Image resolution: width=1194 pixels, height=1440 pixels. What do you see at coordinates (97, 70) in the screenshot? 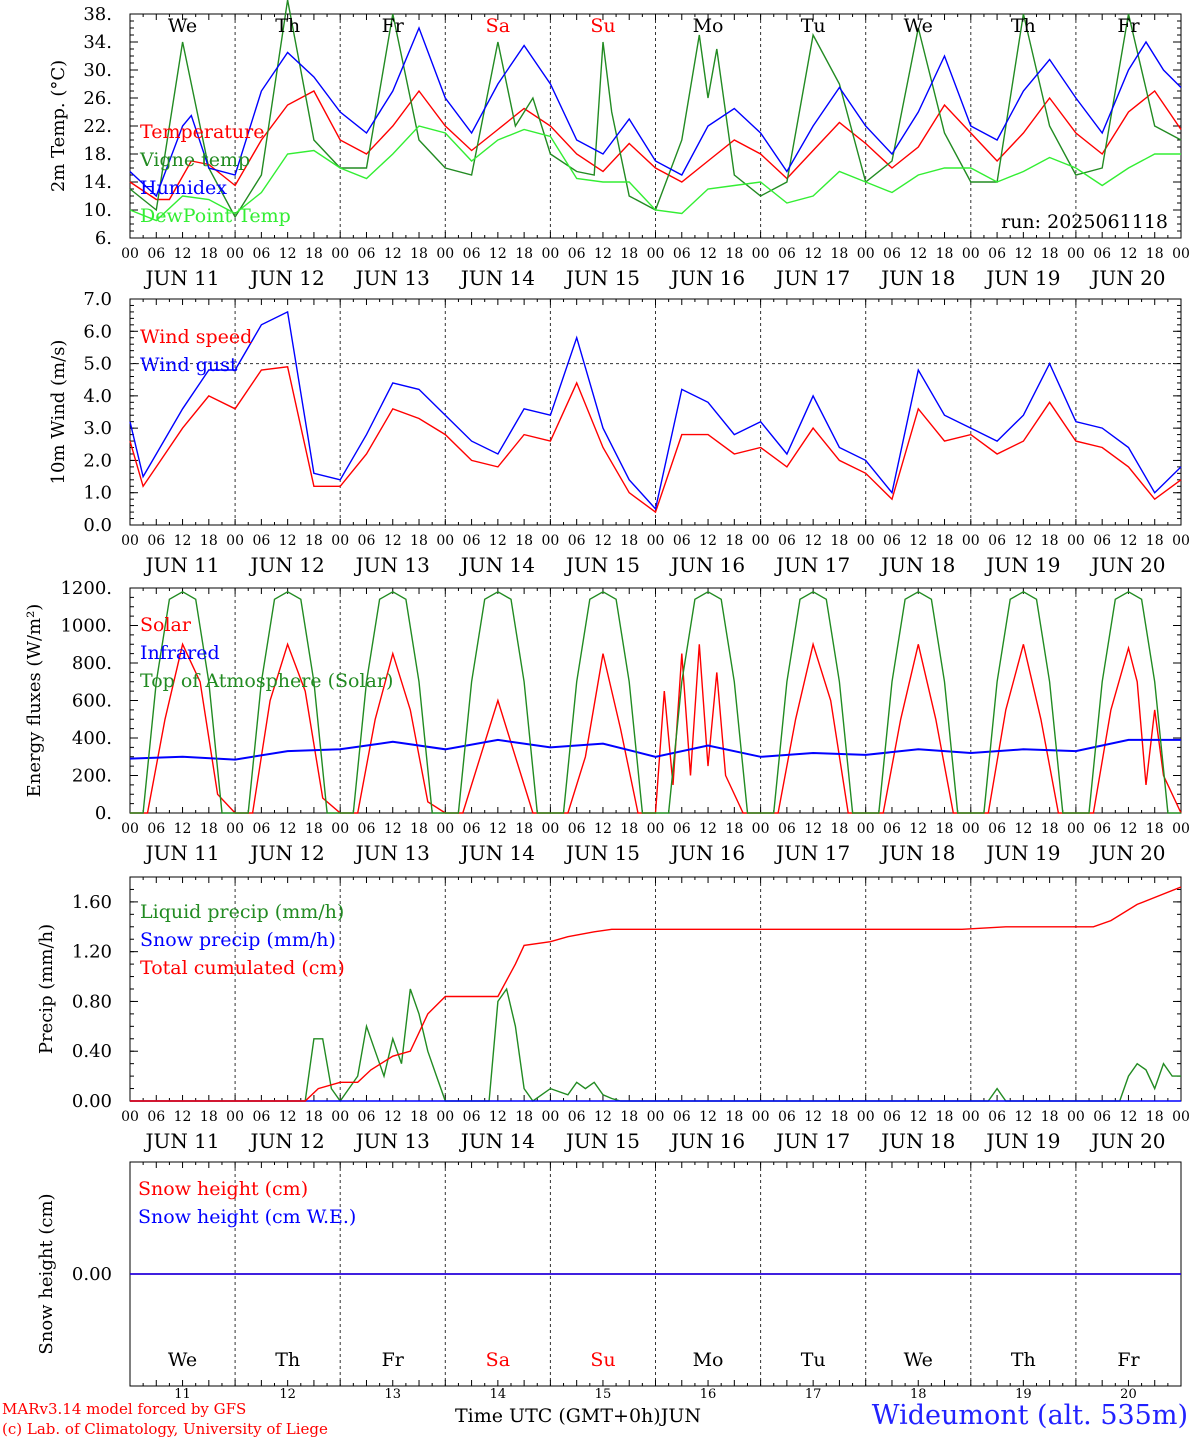
I see `y-tick-label: 30.` at bounding box center [97, 70].